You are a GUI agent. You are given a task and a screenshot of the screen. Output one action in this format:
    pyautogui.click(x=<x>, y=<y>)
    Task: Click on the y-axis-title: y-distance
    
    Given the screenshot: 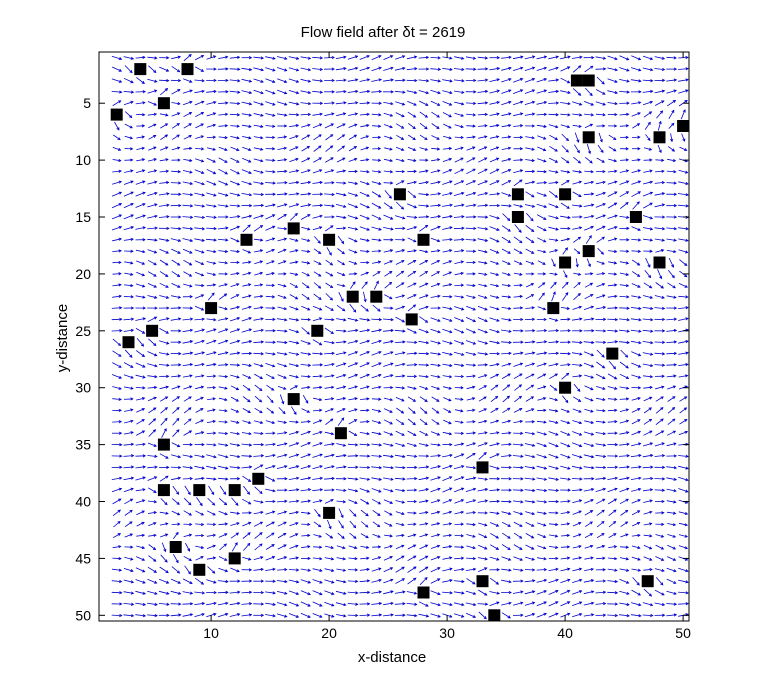 What is the action you would take?
    pyautogui.click(x=62, y=338)
    